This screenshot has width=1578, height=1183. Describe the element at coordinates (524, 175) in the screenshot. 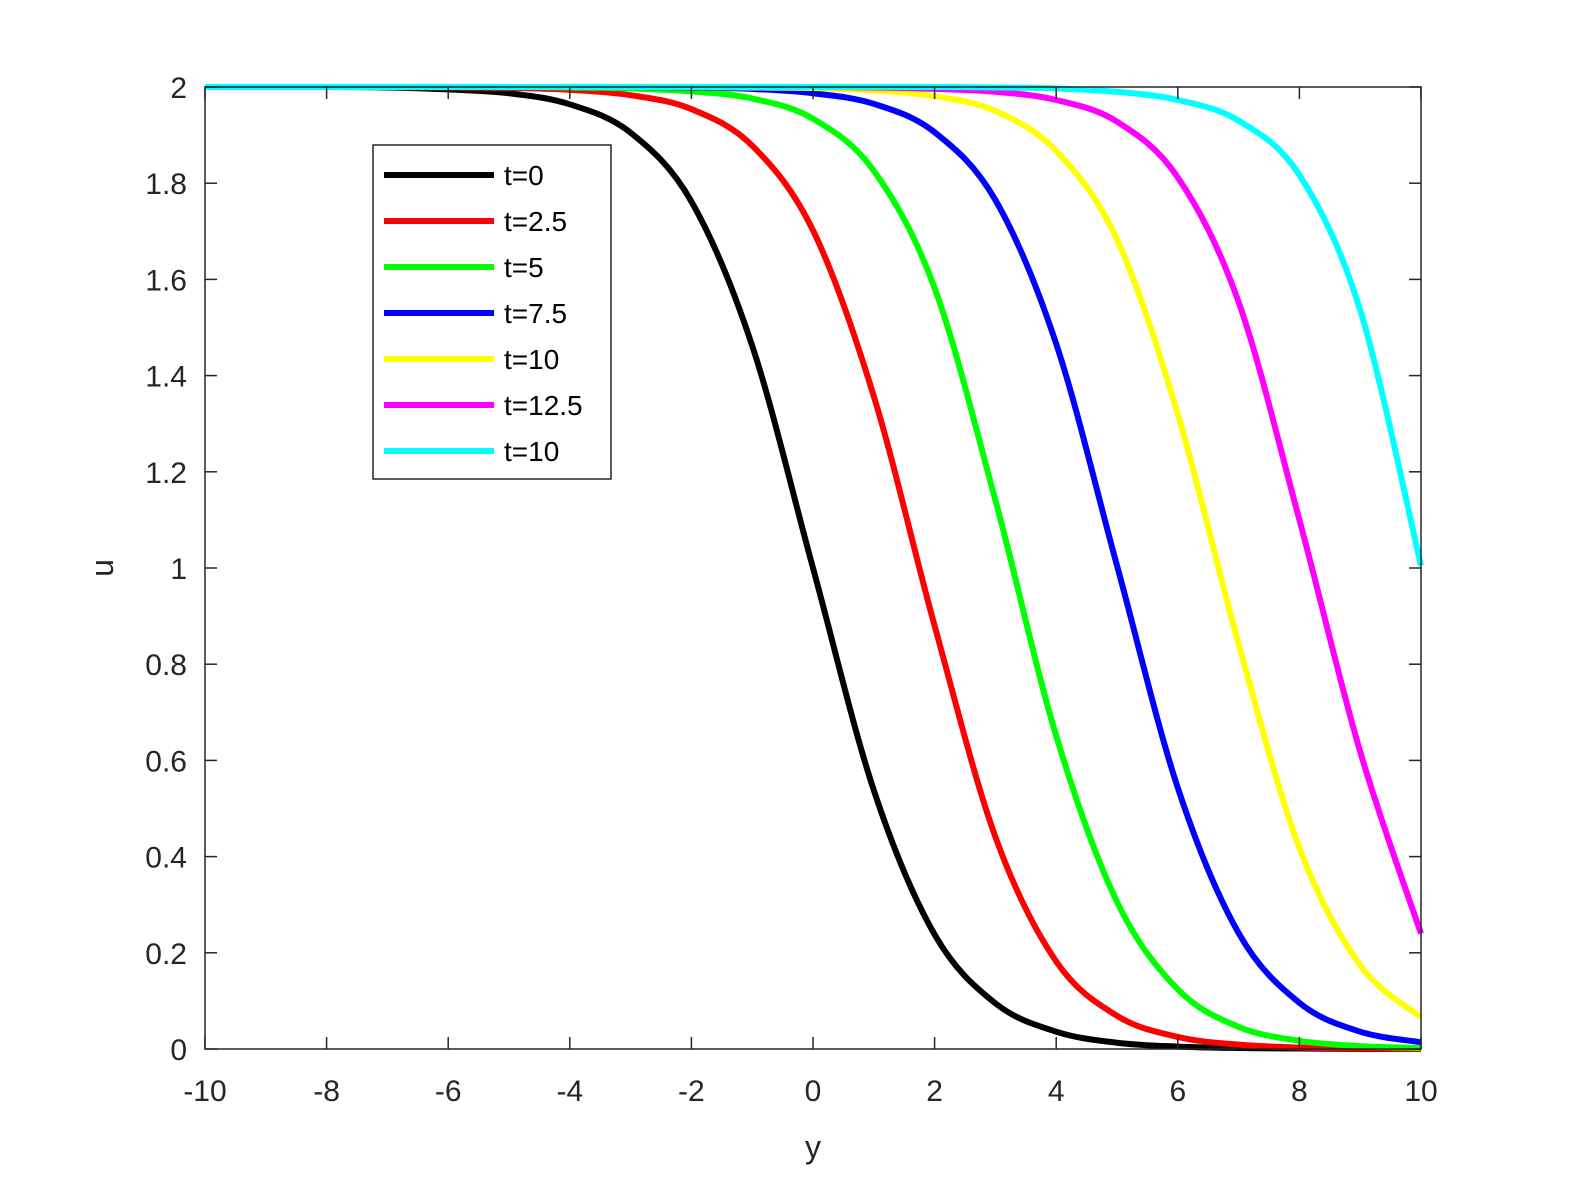

I see `legend-label: t=0` at that location.